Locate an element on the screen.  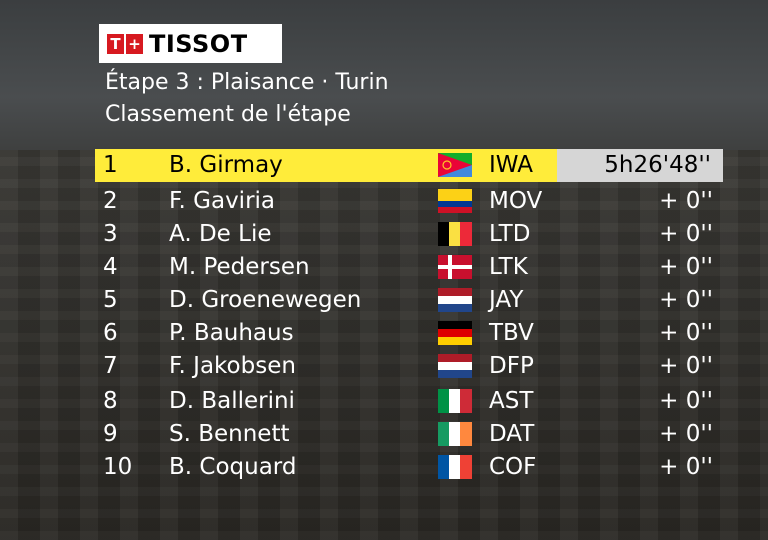
rider-name: S. Bennett is located at coordinates (229, 434).